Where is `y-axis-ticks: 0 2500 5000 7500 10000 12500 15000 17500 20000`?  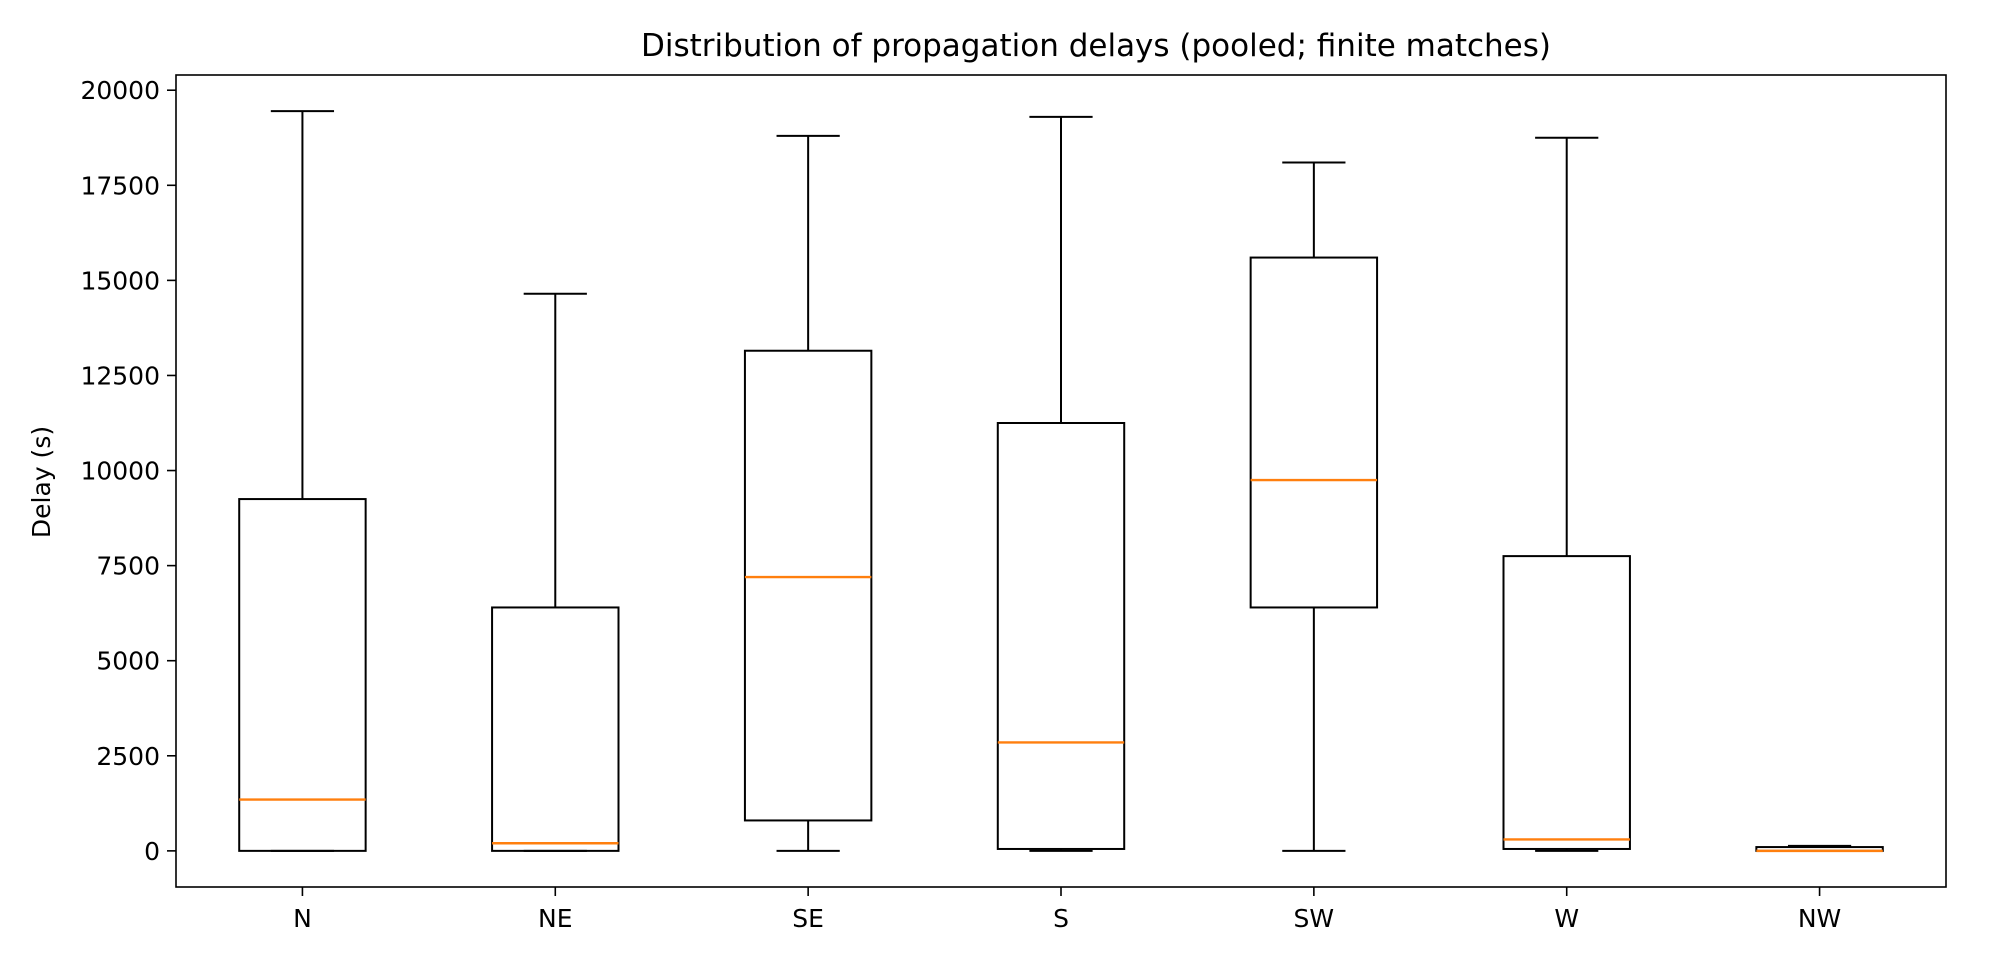
y-axis-ticks: 0 2500 5000 7500 10000 12500 15000 17500 20000 is located at coordinates (128, 471).